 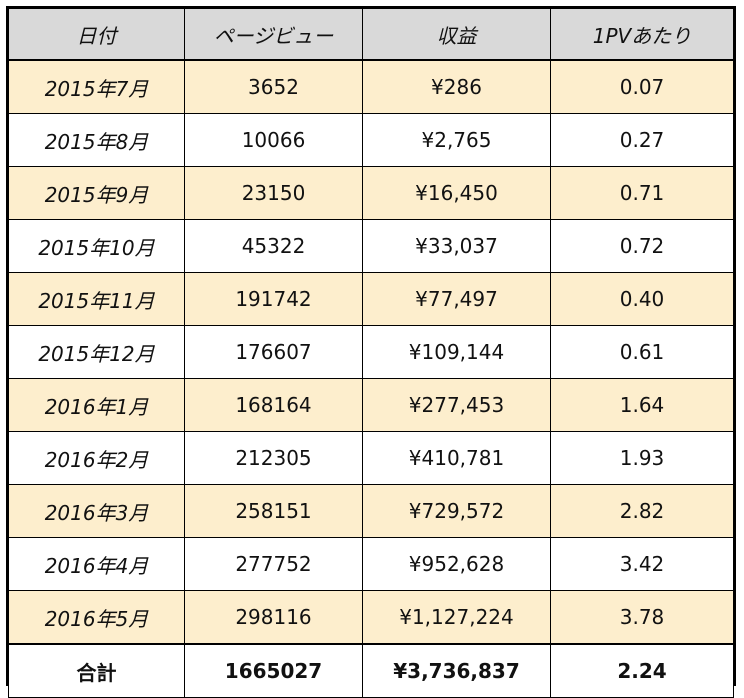 I want to click on column-header-revenue: 収益, so click(x=456, y=34).